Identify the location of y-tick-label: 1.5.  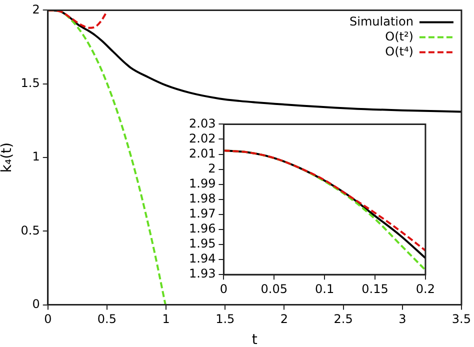
(30, 83).